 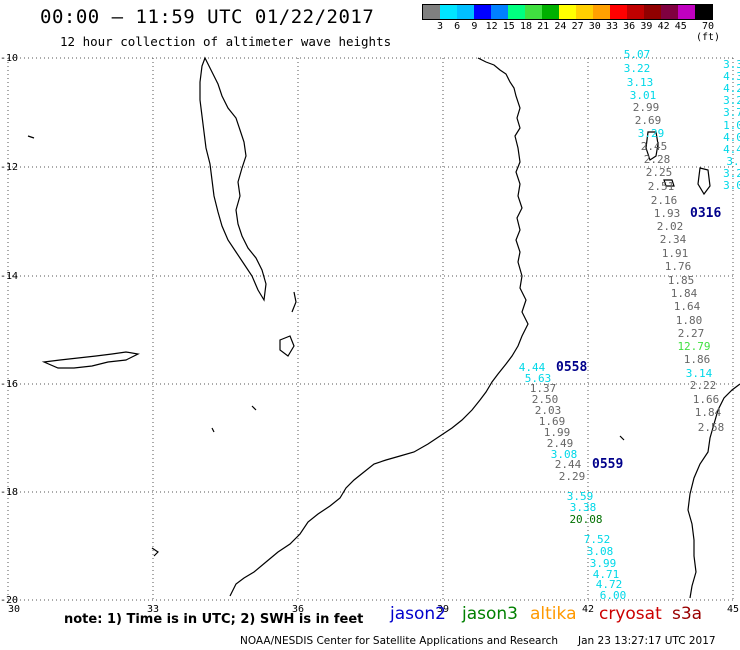 I want to click on wave-height-label: 1.85, so click(x=681, y=280).